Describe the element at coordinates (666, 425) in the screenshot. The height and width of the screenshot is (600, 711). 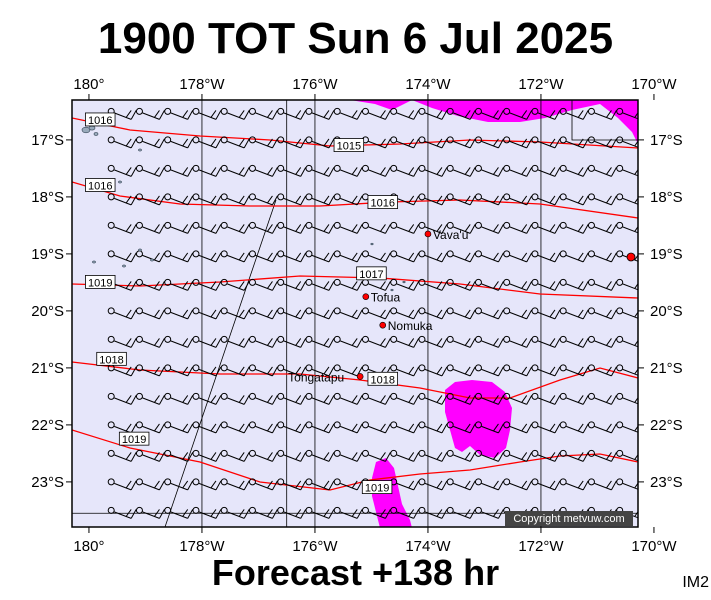
I see `lat-label-right: 22°S` at that location.